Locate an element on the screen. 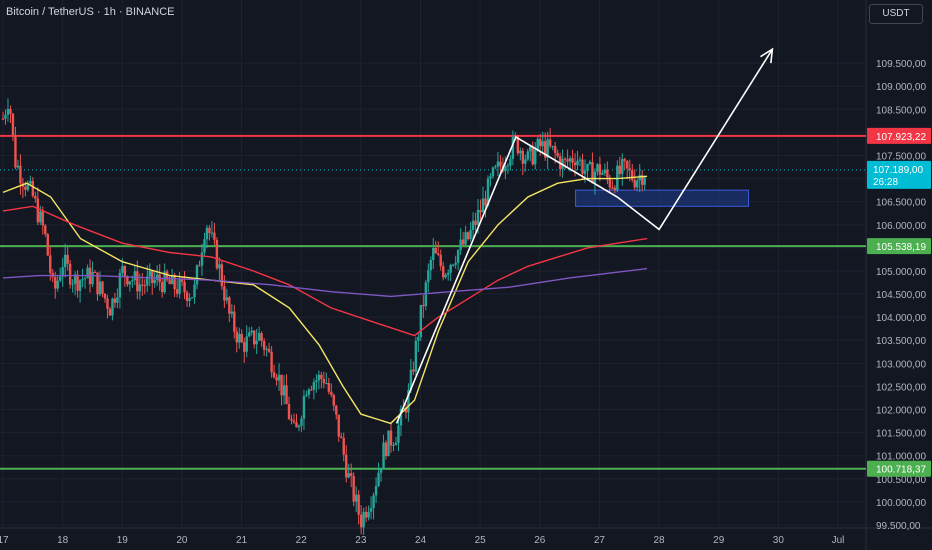  demand-zone is located at coordinates (662, 198).